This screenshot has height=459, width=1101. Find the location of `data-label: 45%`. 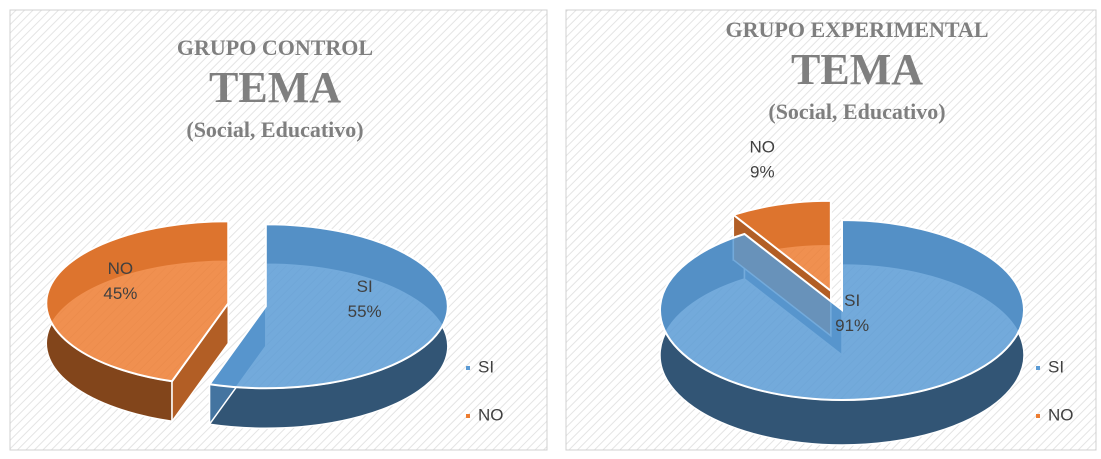

data-label: 45% is located at coordinates (120, 293).